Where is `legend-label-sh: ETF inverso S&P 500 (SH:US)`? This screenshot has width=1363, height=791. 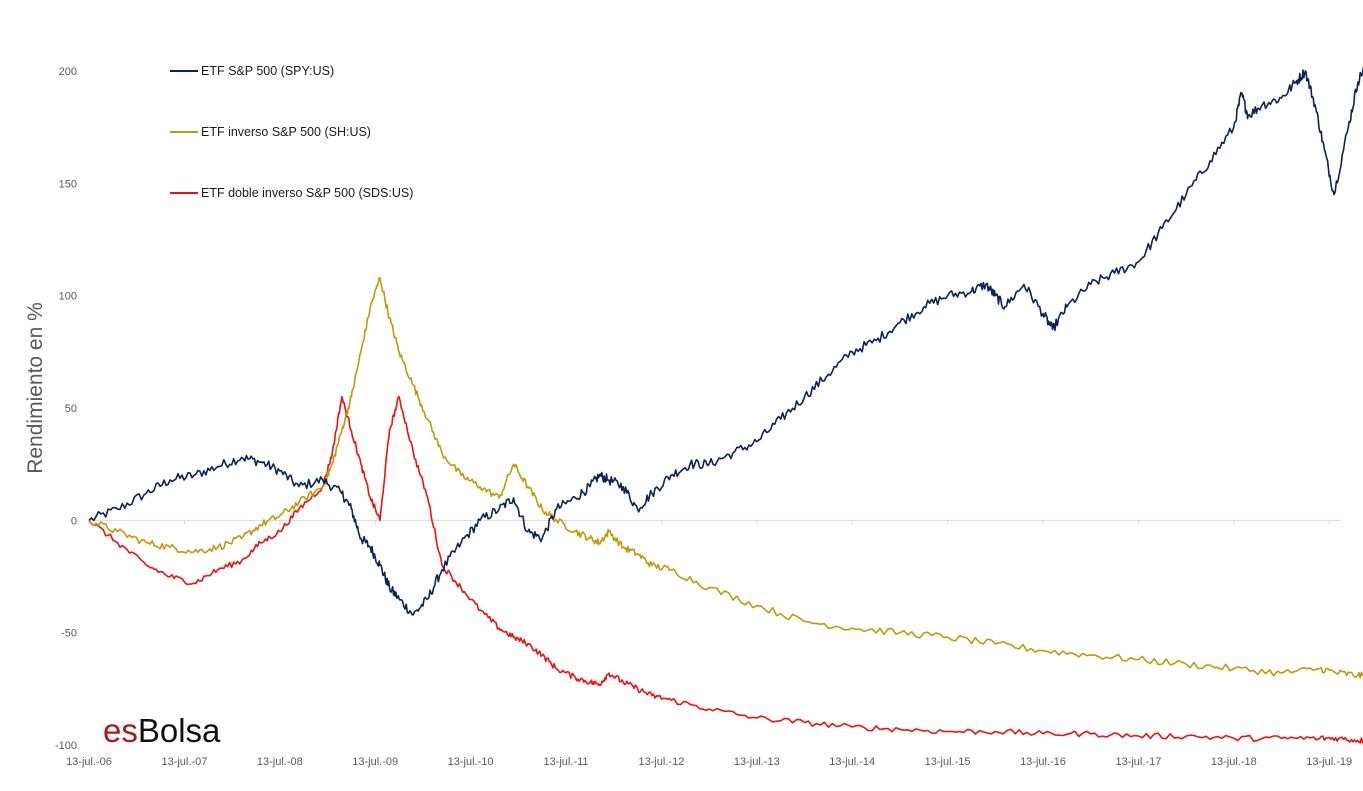 legend-label-sh: ETF inverso S&P 500 (SH:US) is located at coordinates (286, 132).